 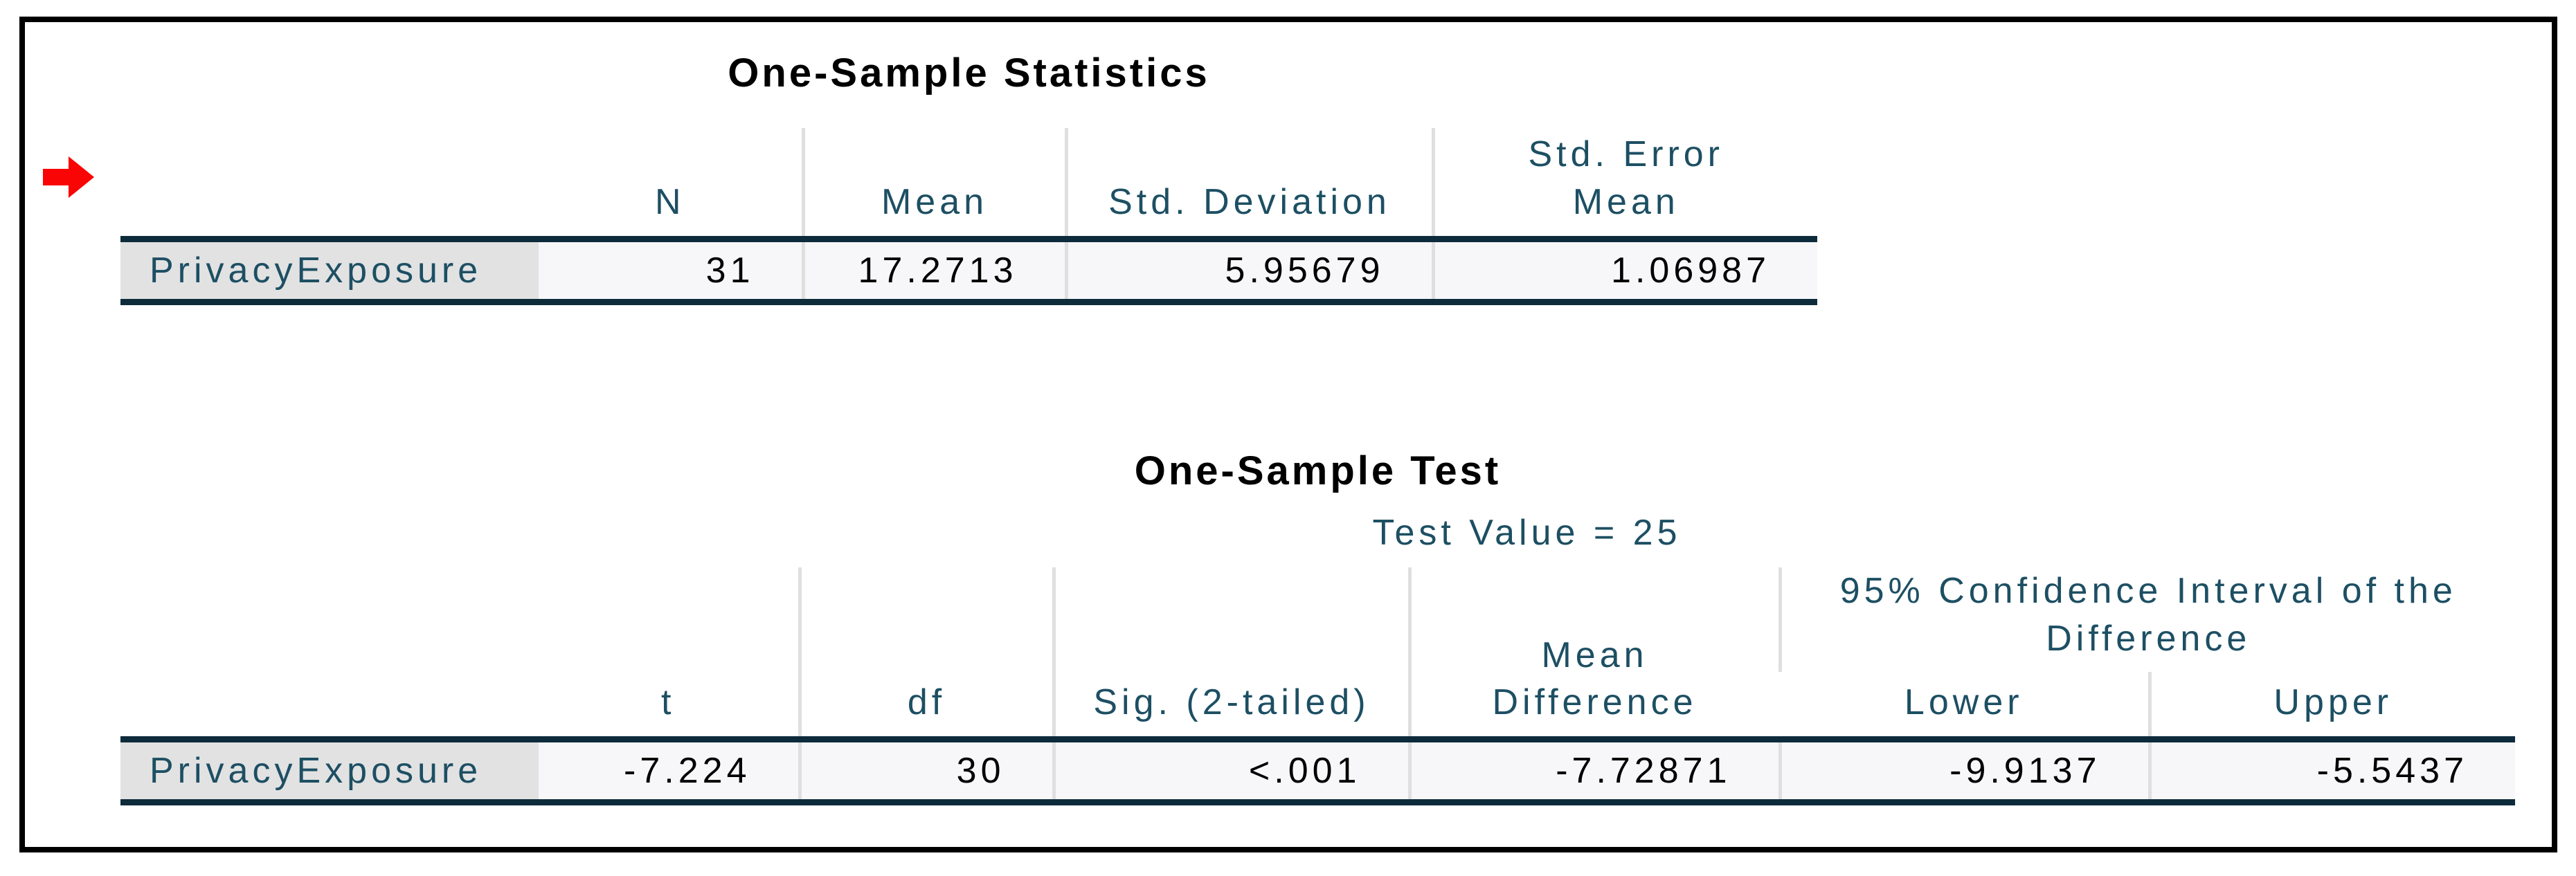 What do you see at coordinates (668, 702) in the screenshot?
I see `col-header-t: t` at bounding box center [668, 702].